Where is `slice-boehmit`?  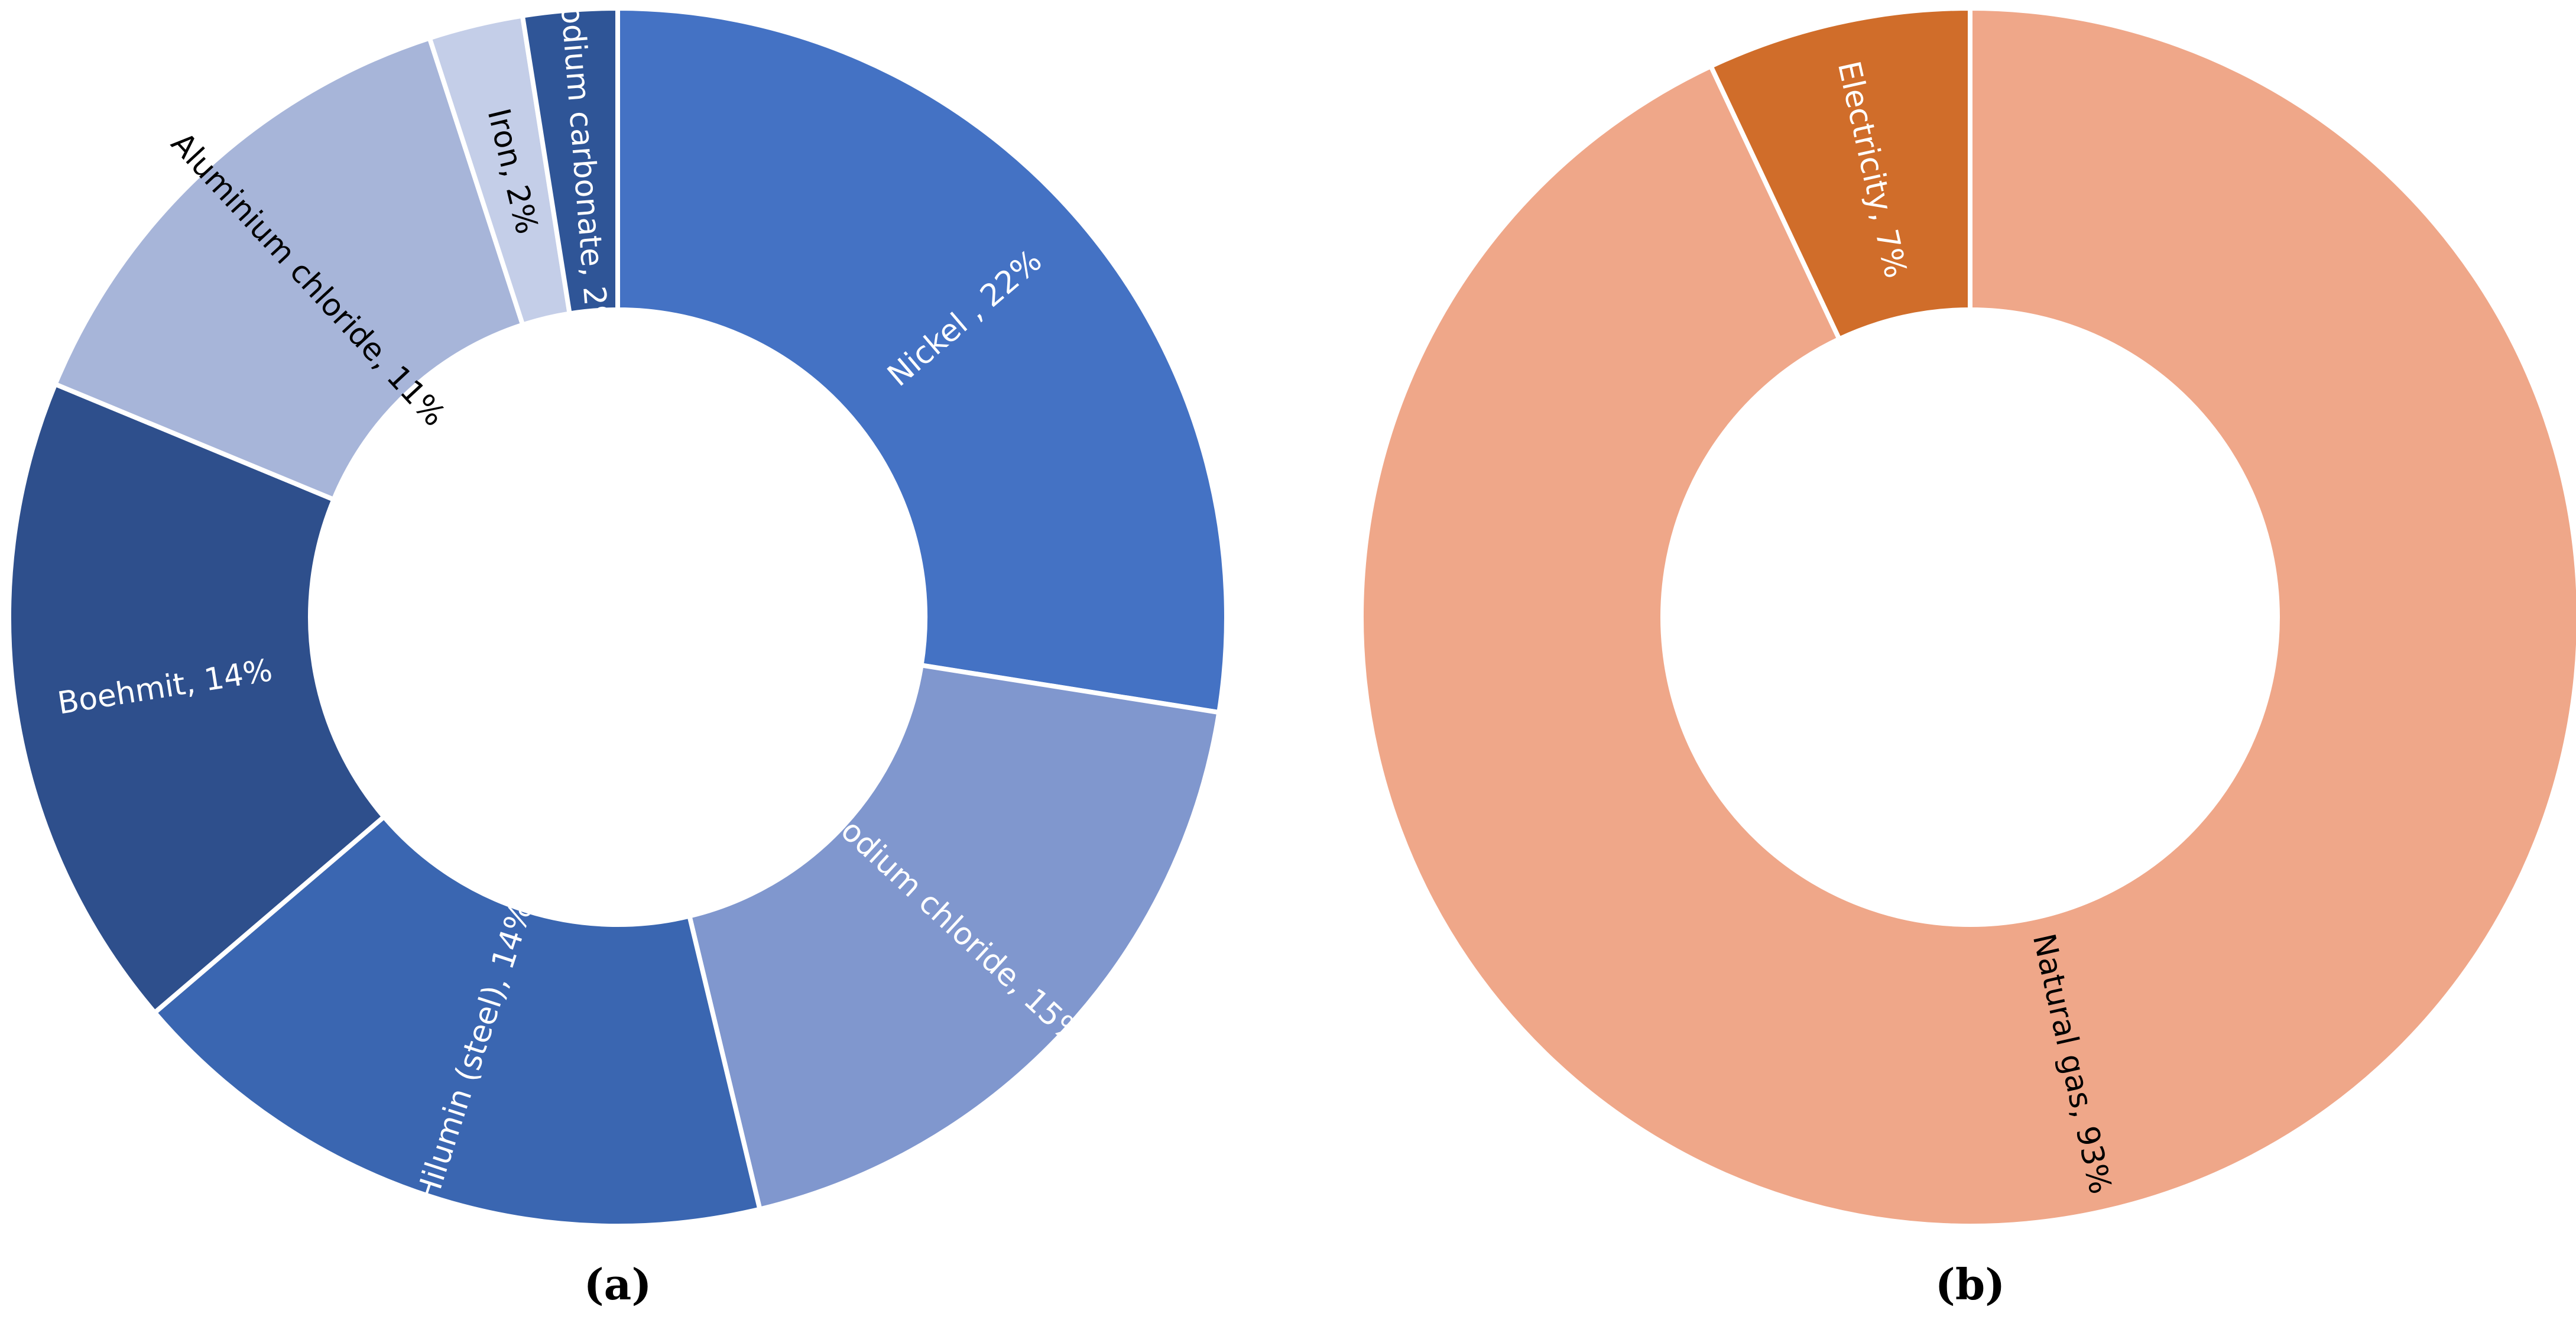 slice-boehmit is located at coordinates (197, 698).